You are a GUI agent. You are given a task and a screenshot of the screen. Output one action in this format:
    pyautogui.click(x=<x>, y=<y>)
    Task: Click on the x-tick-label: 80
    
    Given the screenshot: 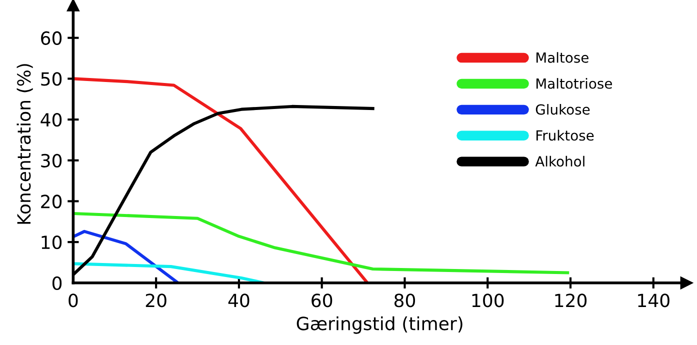 What is the action you would take?
    pyautogui.click(x=405, y=301)
    